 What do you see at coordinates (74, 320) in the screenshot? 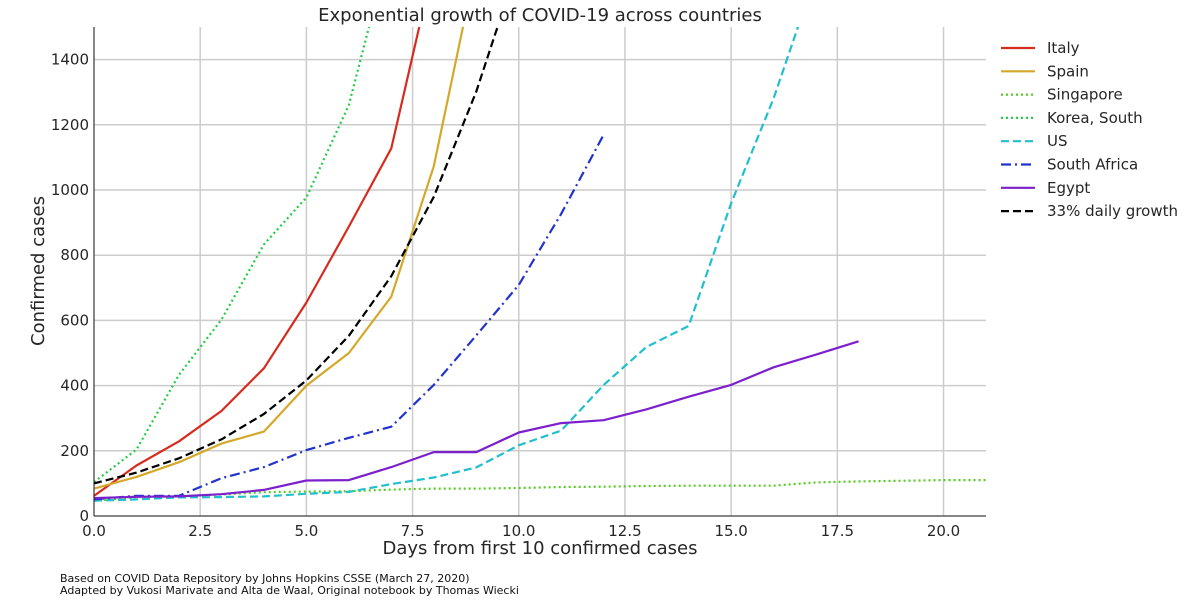
I see `y-tick-label: 600` at bounding box center [74, 320].